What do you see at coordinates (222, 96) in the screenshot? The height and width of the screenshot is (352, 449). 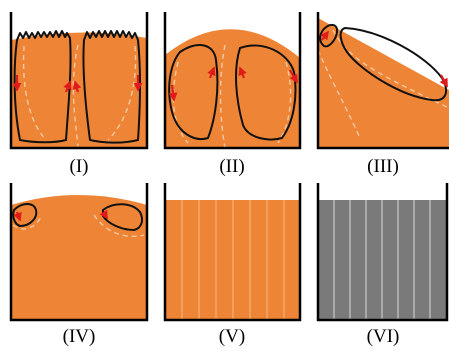 I see `panel-2-dashed-line-center` at bounding box center [222, 96].